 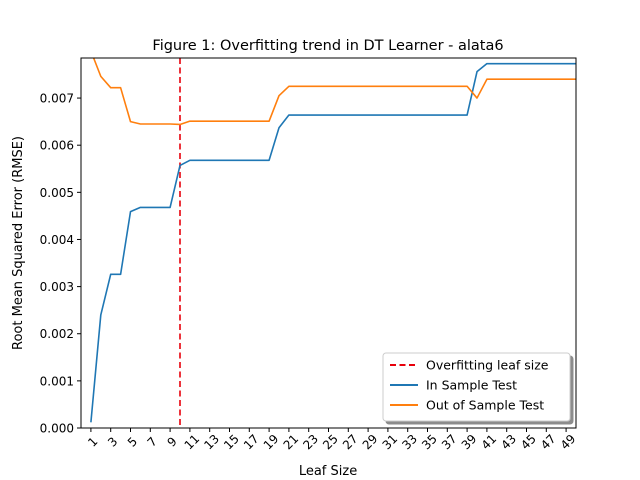 I want to click on x-tick-label: 41, so click(x=489, y=442).